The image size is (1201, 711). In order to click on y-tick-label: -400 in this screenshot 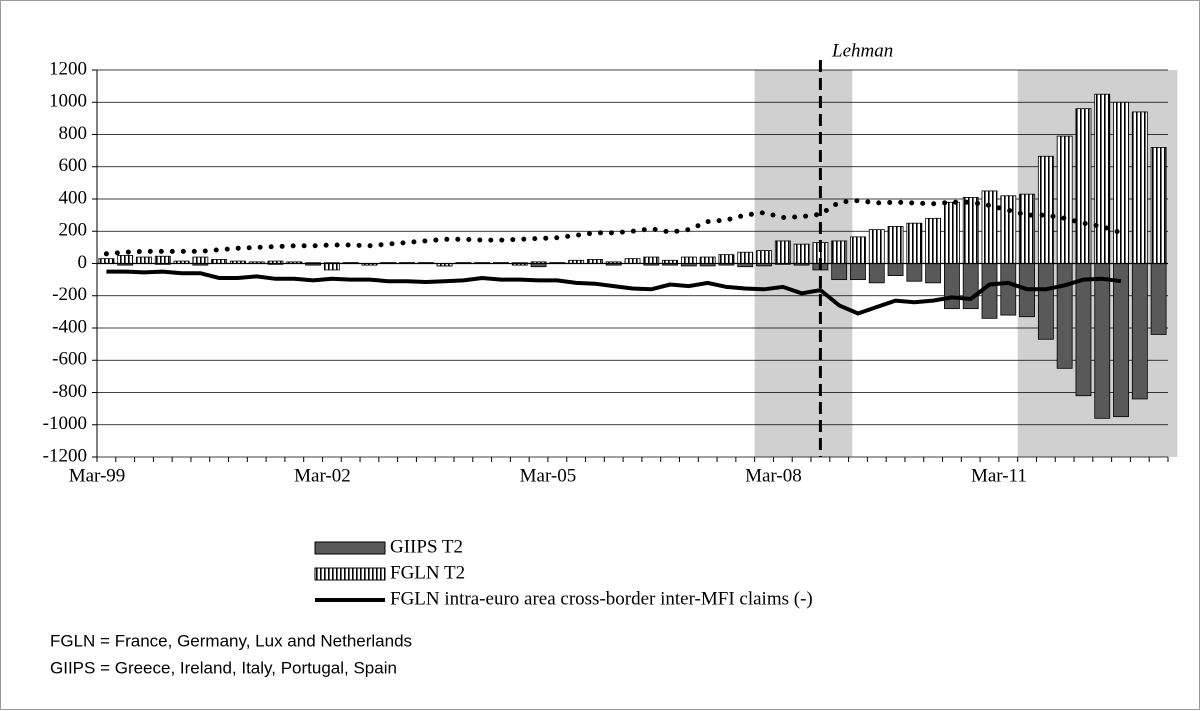, I will do `click(69, 326)`.